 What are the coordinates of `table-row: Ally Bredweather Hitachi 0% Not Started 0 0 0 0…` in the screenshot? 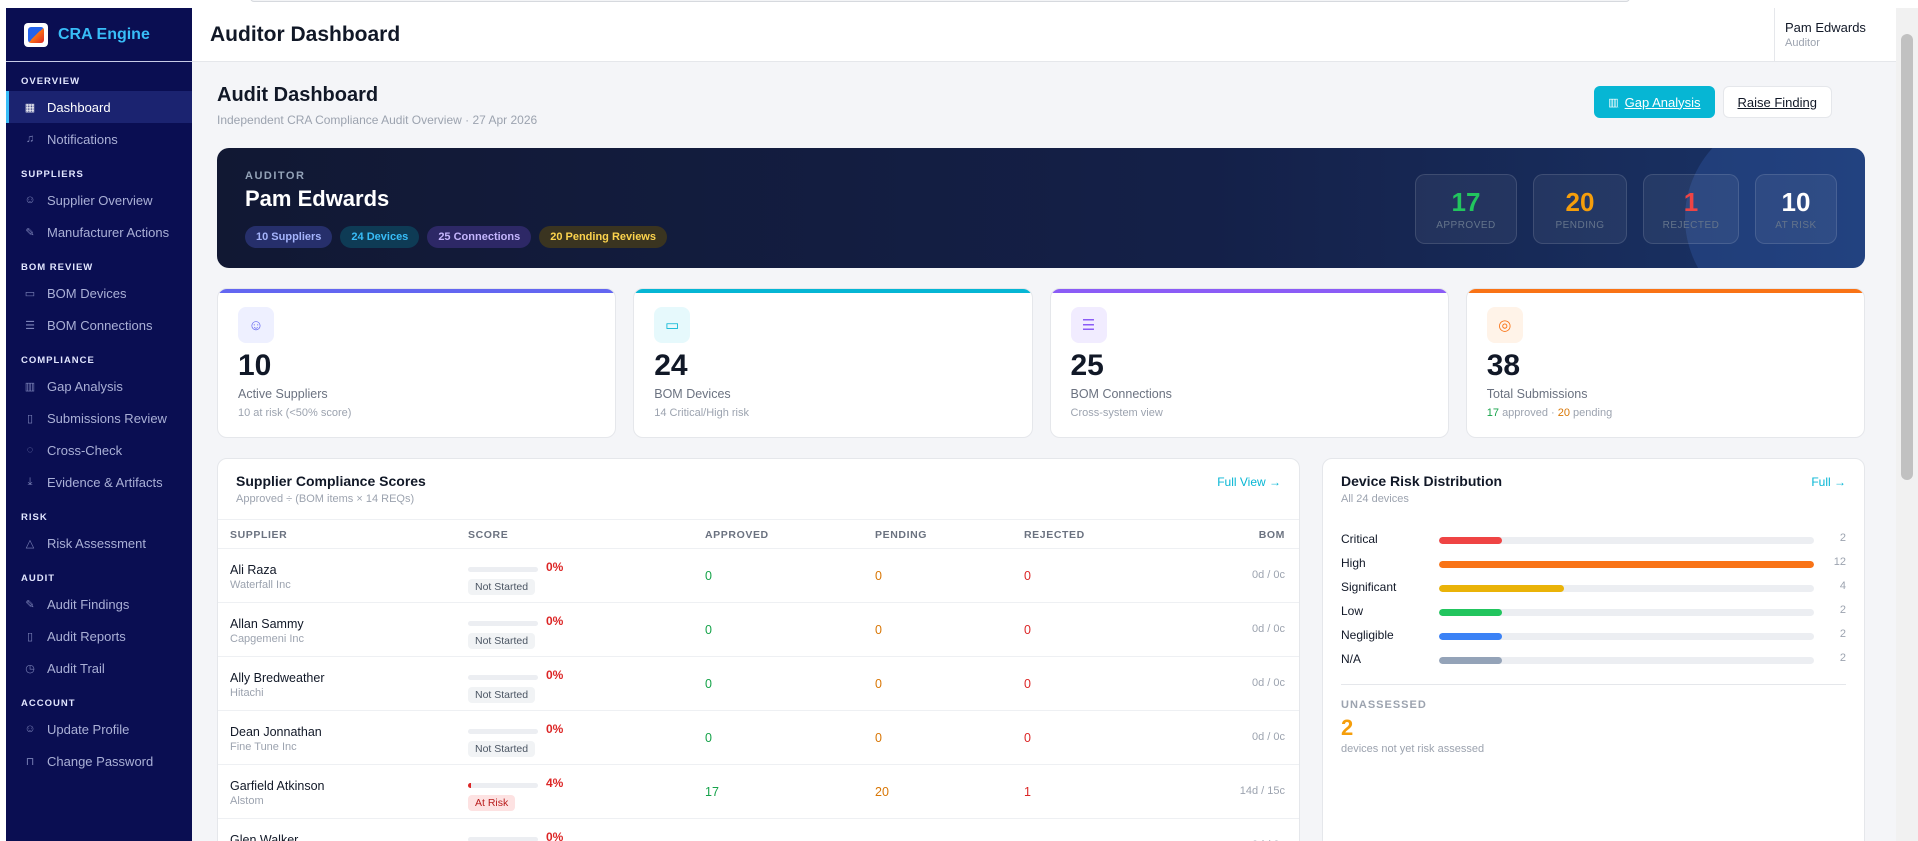 It's located at (758, 684).